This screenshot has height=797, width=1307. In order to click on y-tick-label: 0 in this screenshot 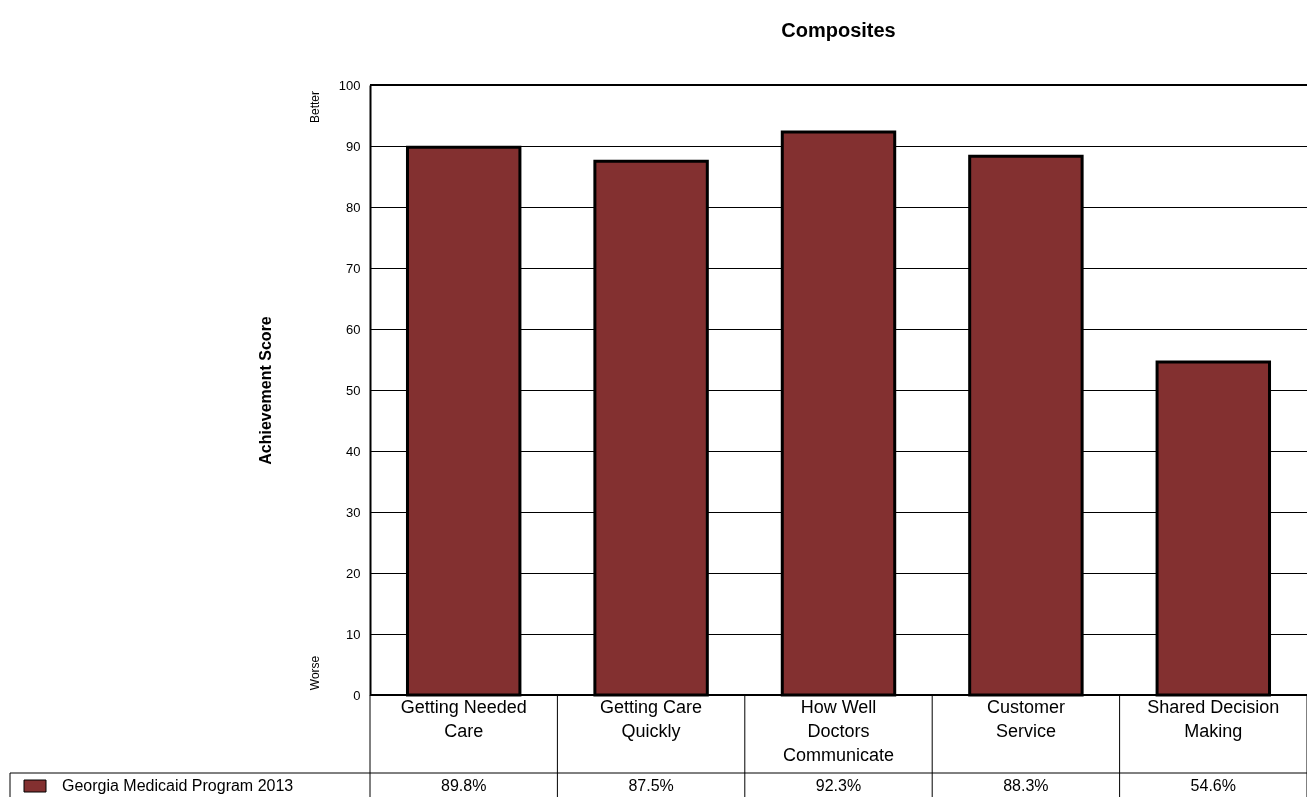, I will do `click(357, 695)`.